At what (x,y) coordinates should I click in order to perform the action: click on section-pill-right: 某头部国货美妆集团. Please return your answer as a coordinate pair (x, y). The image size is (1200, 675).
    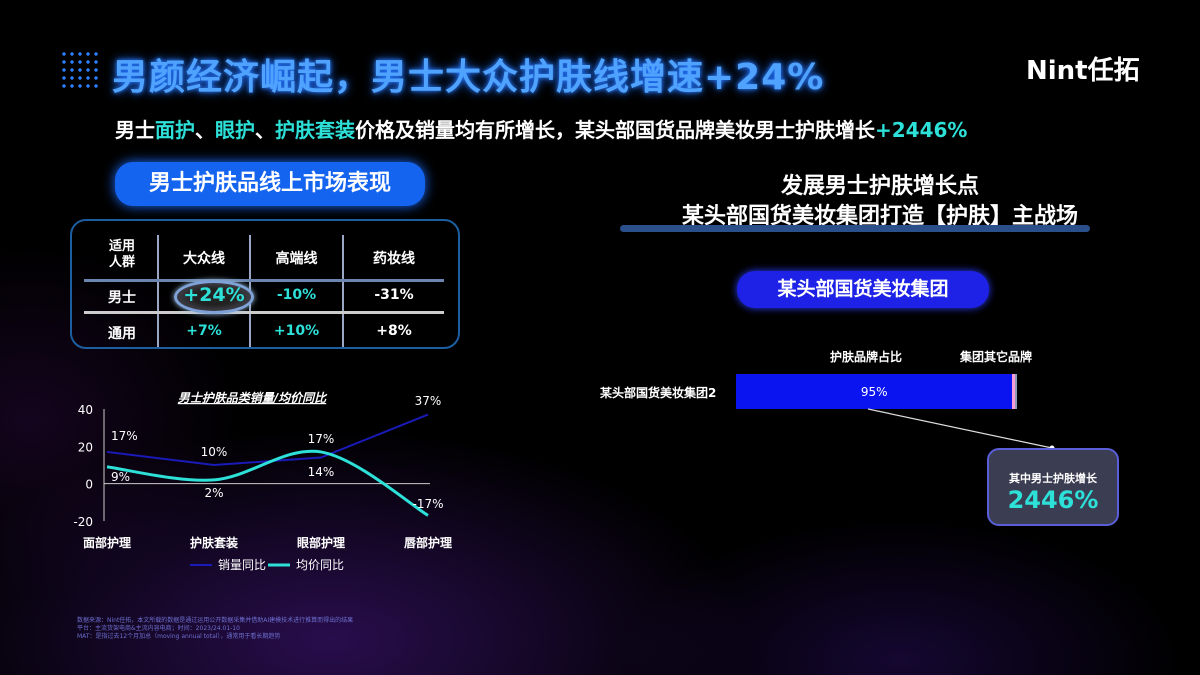
    Looking at the image, I should click on (863, 289).